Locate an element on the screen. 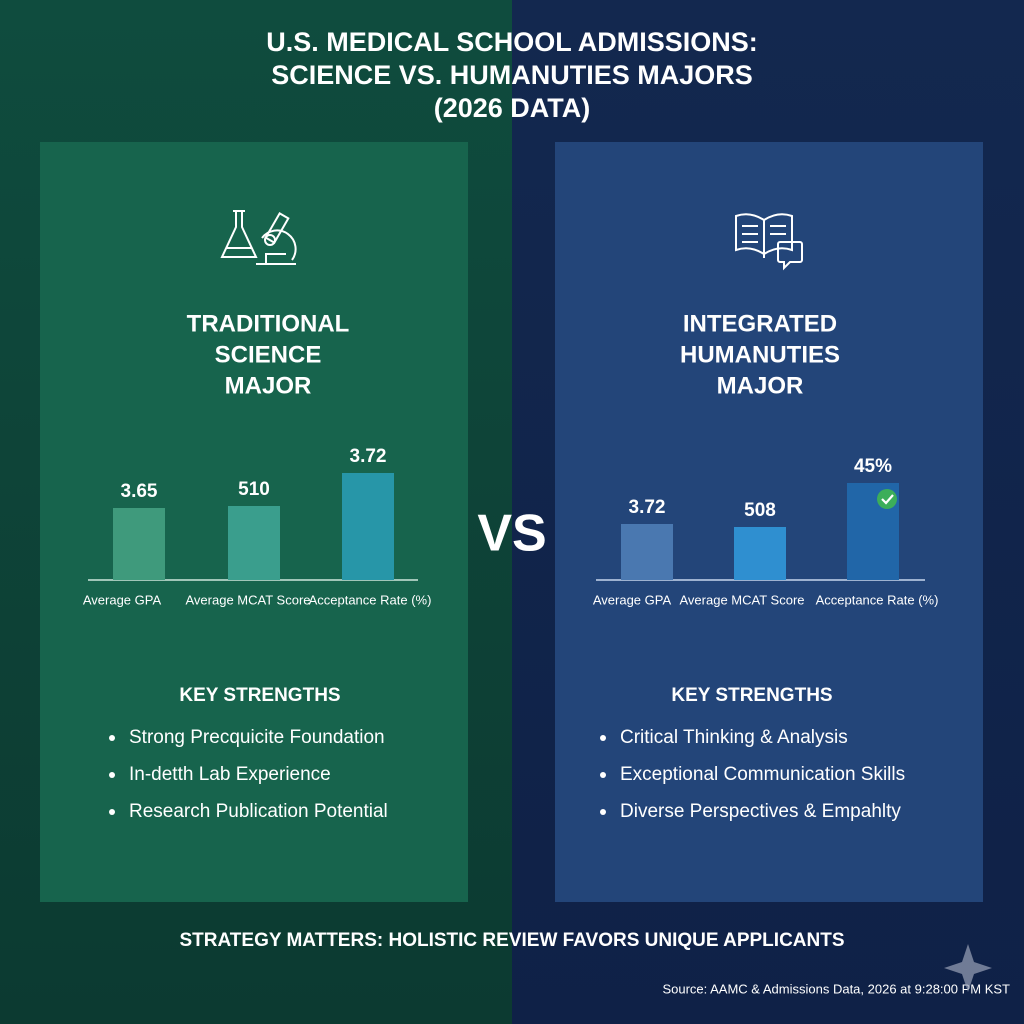  strength-item: Research Publication Potential is located at coordinates (258, 811).